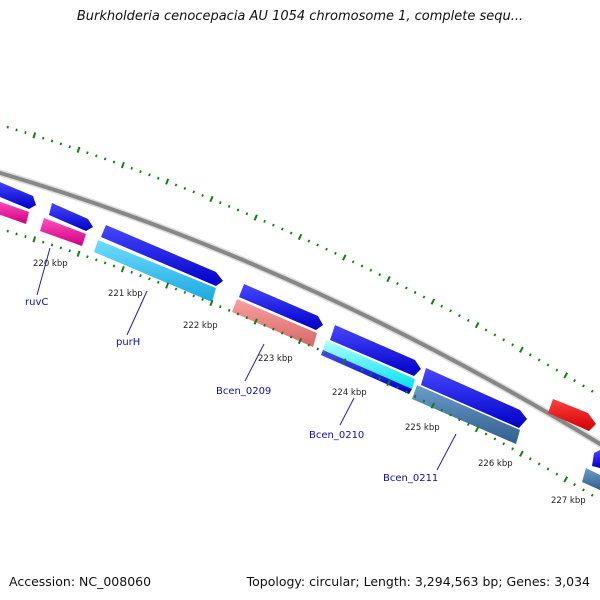 This screenshot has width=600, height=600. What do you see at coordinates (349, 393) in the screenshot?
I see `scale-label: 224 kbp` at bounding box center [349, 393].